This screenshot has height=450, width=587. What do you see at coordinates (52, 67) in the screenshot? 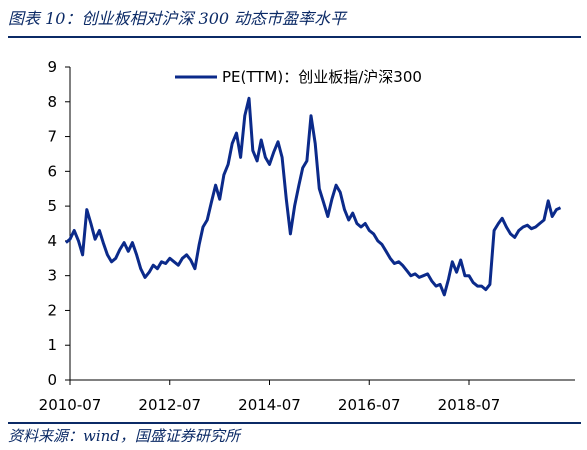
I see `y-tick-label: 9` at bounding box center [52, 67].